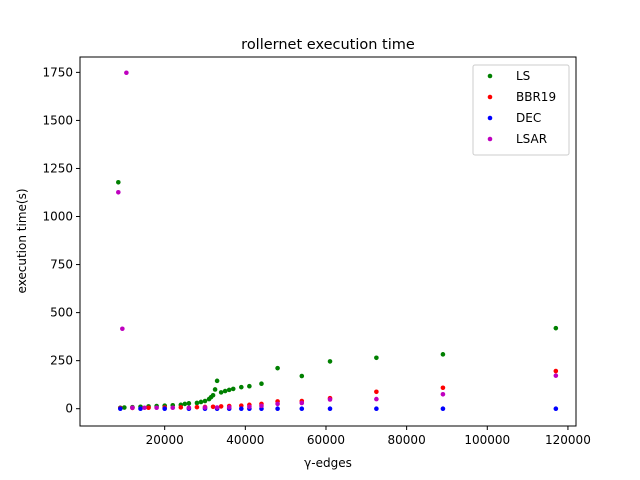 Image resolution: width=640 pixels, height=480 pixels. What do you see at coordinates (536, 97) in the screenshot?
I see `legend-label: BBR19` at bounding box center [536, 97].